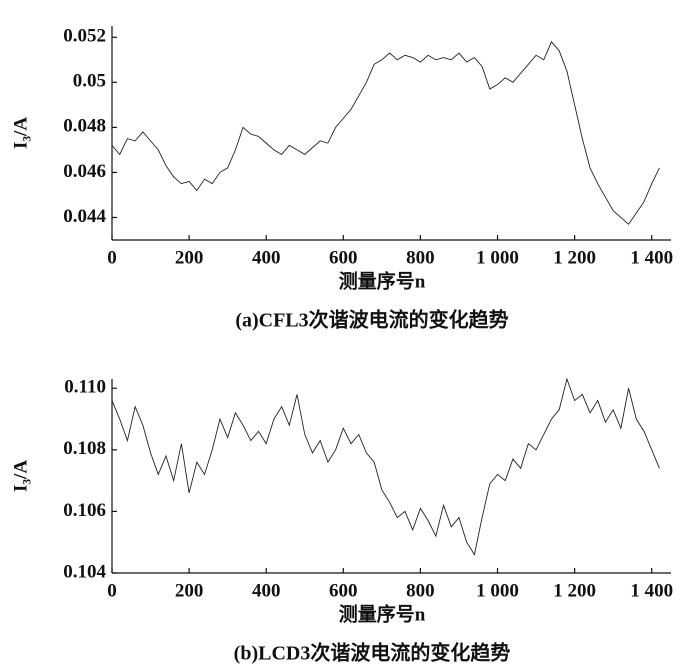 Image resolution: width=700 pixels, height=672 pixels. What do you see at coordinates (371, 320) in the screenshot?
I see `caption: (a)CFL3次谐波电流的变化趋势` at bounding box center [371, 320].